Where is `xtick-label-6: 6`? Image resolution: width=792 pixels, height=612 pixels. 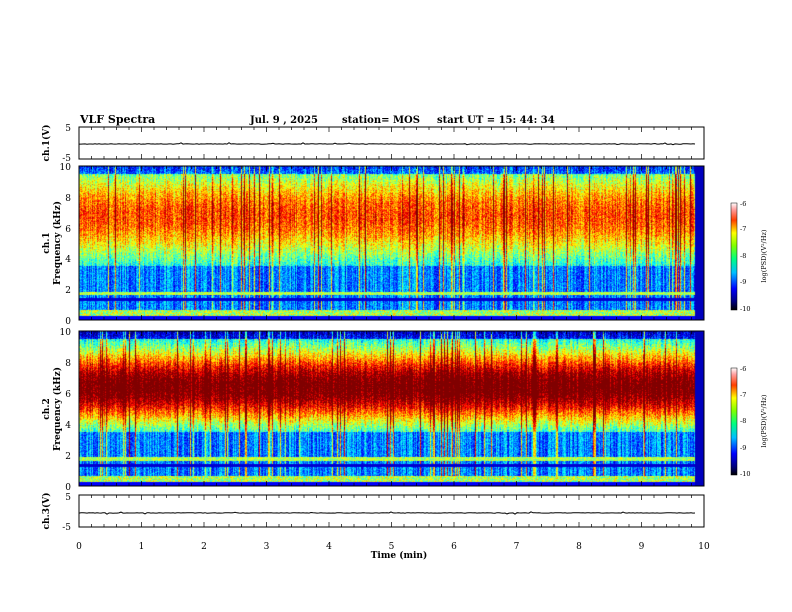 xtick-label-6: 6 is located at coordinates (454, 547).